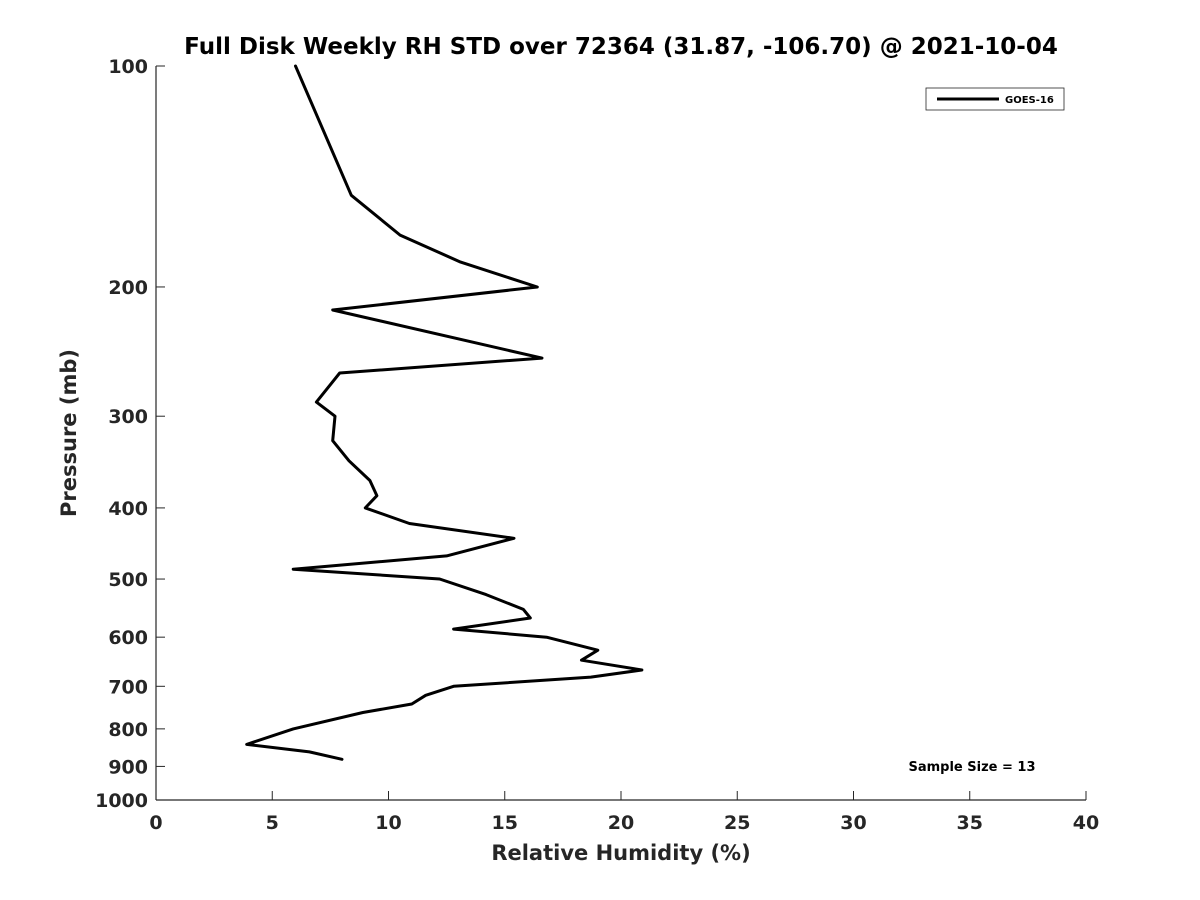 This screenshot has width=1200, height=900. Describe the element at coordinates (853, 823) in the screenshot. I see `x-tick-label: 30` at that location.